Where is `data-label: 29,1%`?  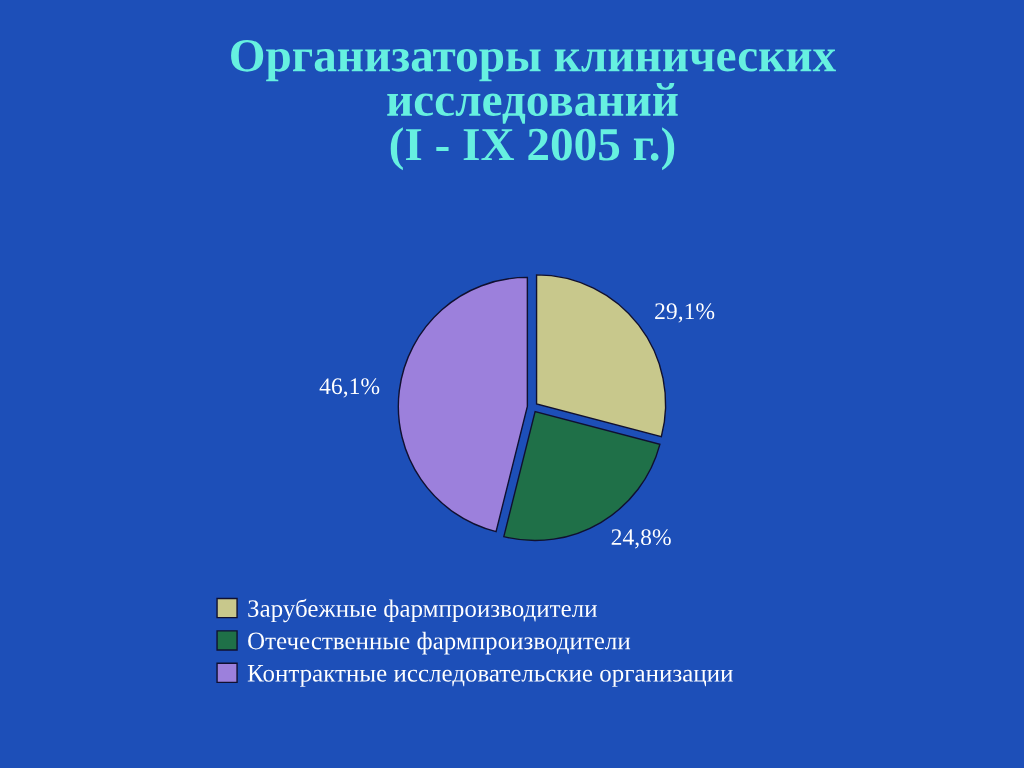 data-label: 29,1% is located at coordinates (685, 313).